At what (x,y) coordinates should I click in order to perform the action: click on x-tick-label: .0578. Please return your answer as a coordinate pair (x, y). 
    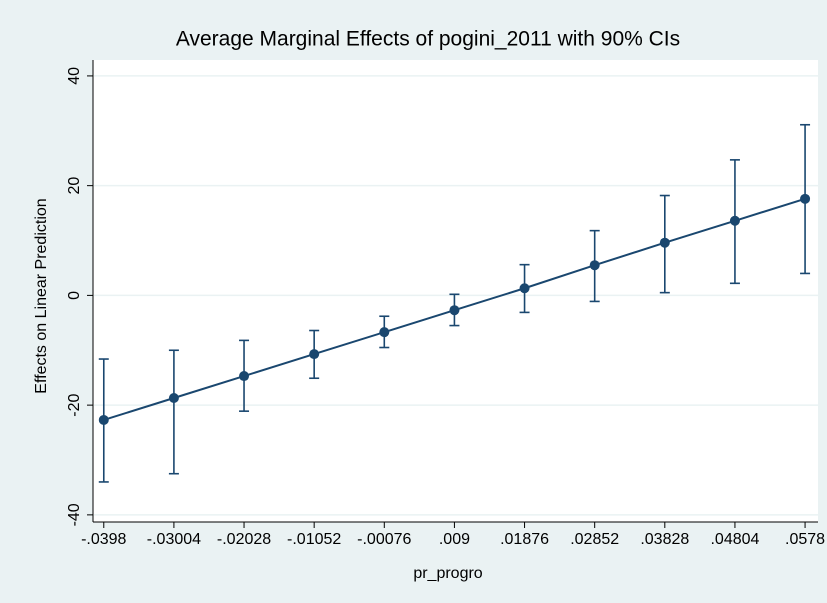
    Looking at the image, I should click on (805, 539).